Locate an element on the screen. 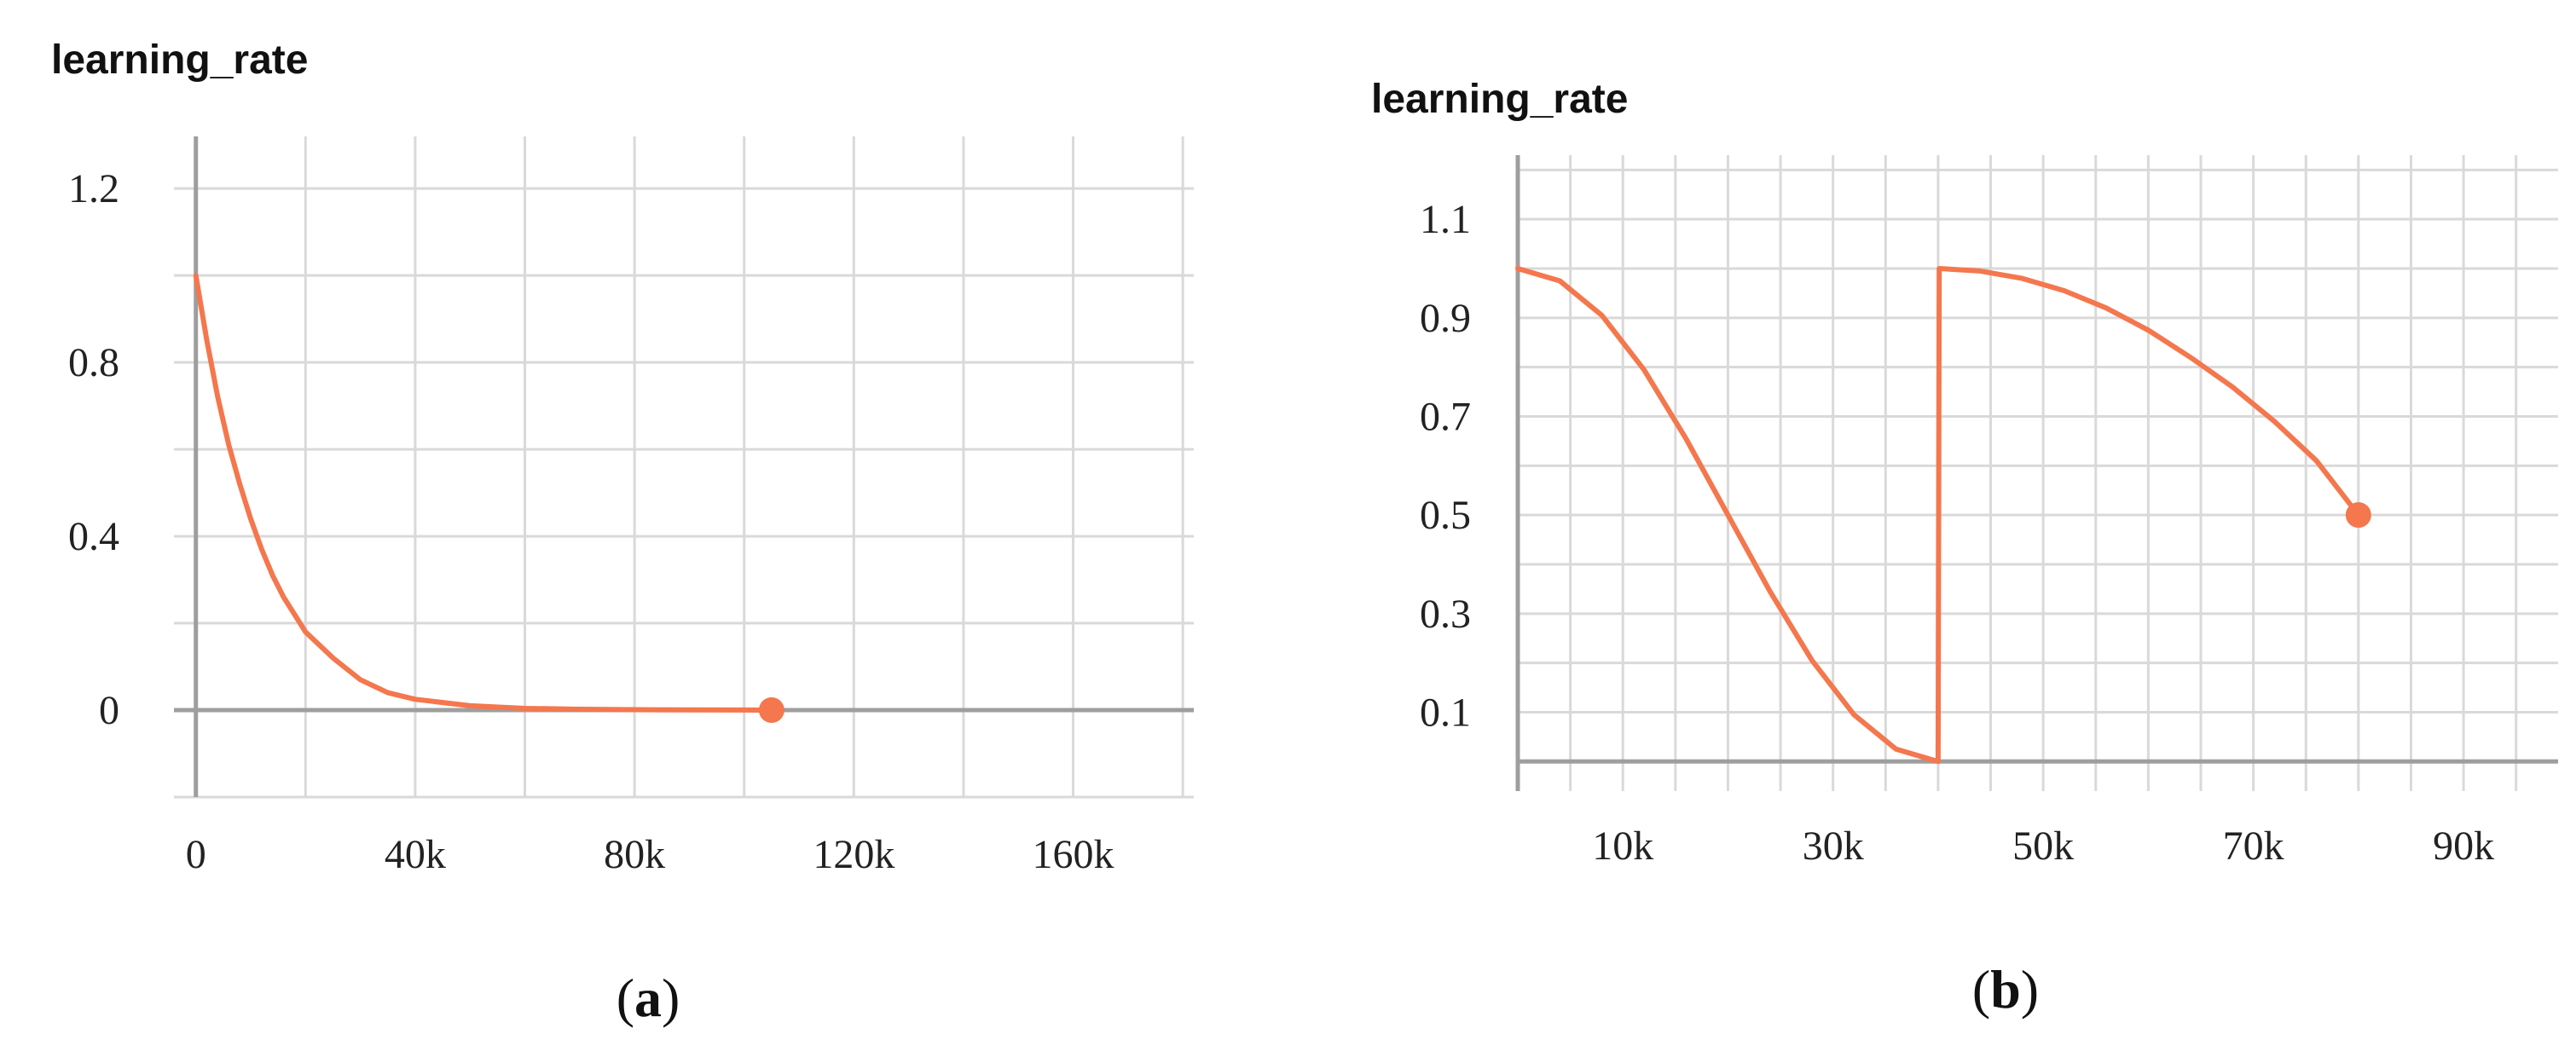 The image size is (2576, 1040). chart-b-x-tick-label: 50k is located at coordinates (2043, 846).